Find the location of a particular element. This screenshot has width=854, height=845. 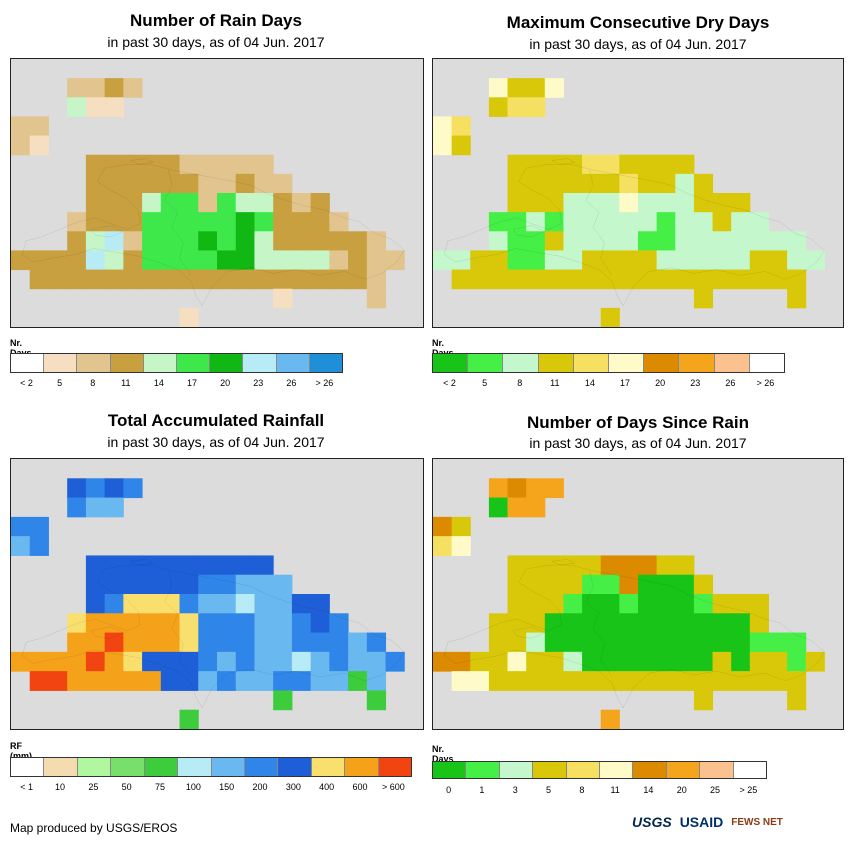

legend-label: 11 is located at coordinates (615, 790).